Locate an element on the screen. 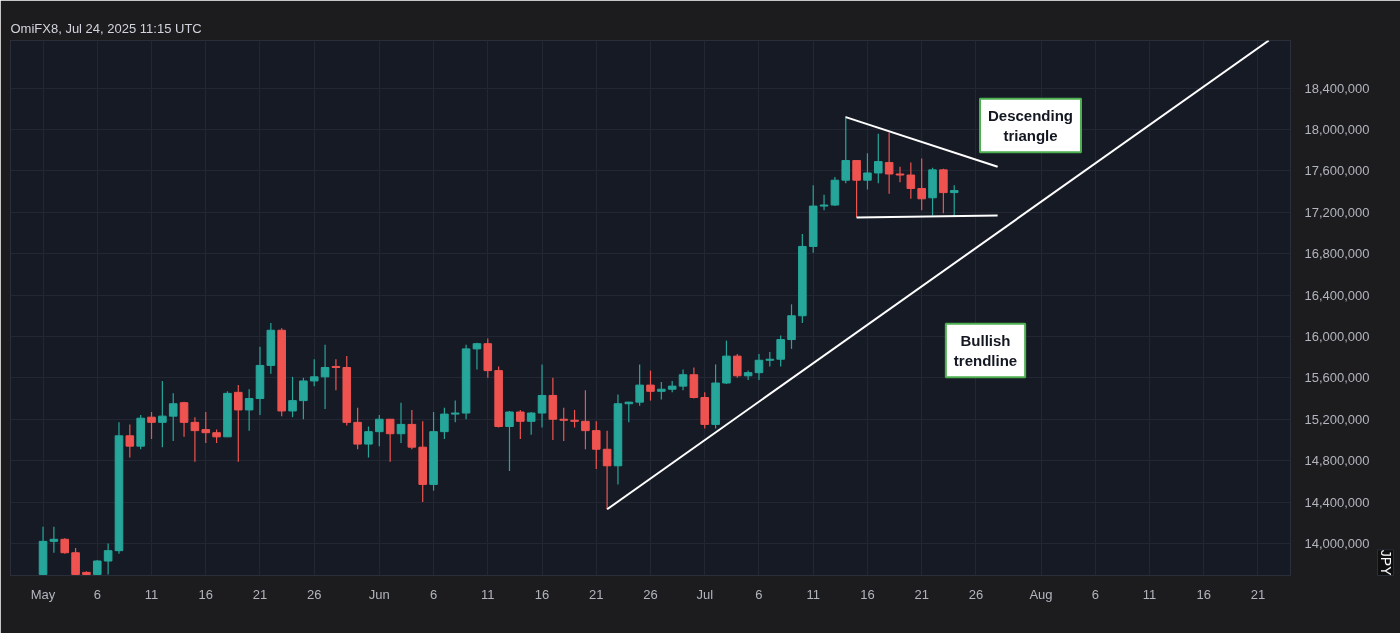 The image size is (1400, 633). y-tick-label: 15,200,000 is located at coordinates (1337, 419).